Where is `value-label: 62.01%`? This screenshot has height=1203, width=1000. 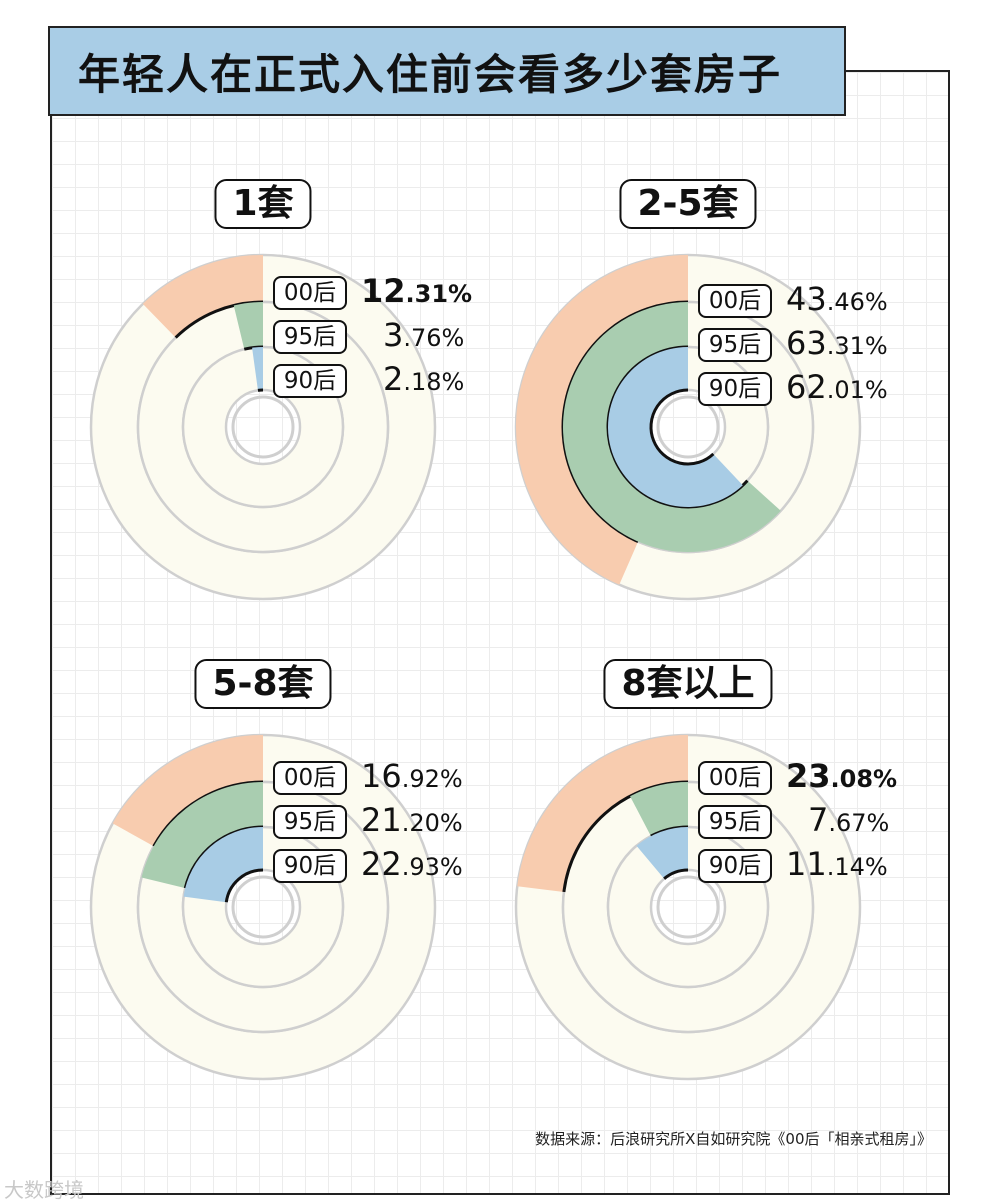 value-label: 62.01% is located at coordinates (837, 387).